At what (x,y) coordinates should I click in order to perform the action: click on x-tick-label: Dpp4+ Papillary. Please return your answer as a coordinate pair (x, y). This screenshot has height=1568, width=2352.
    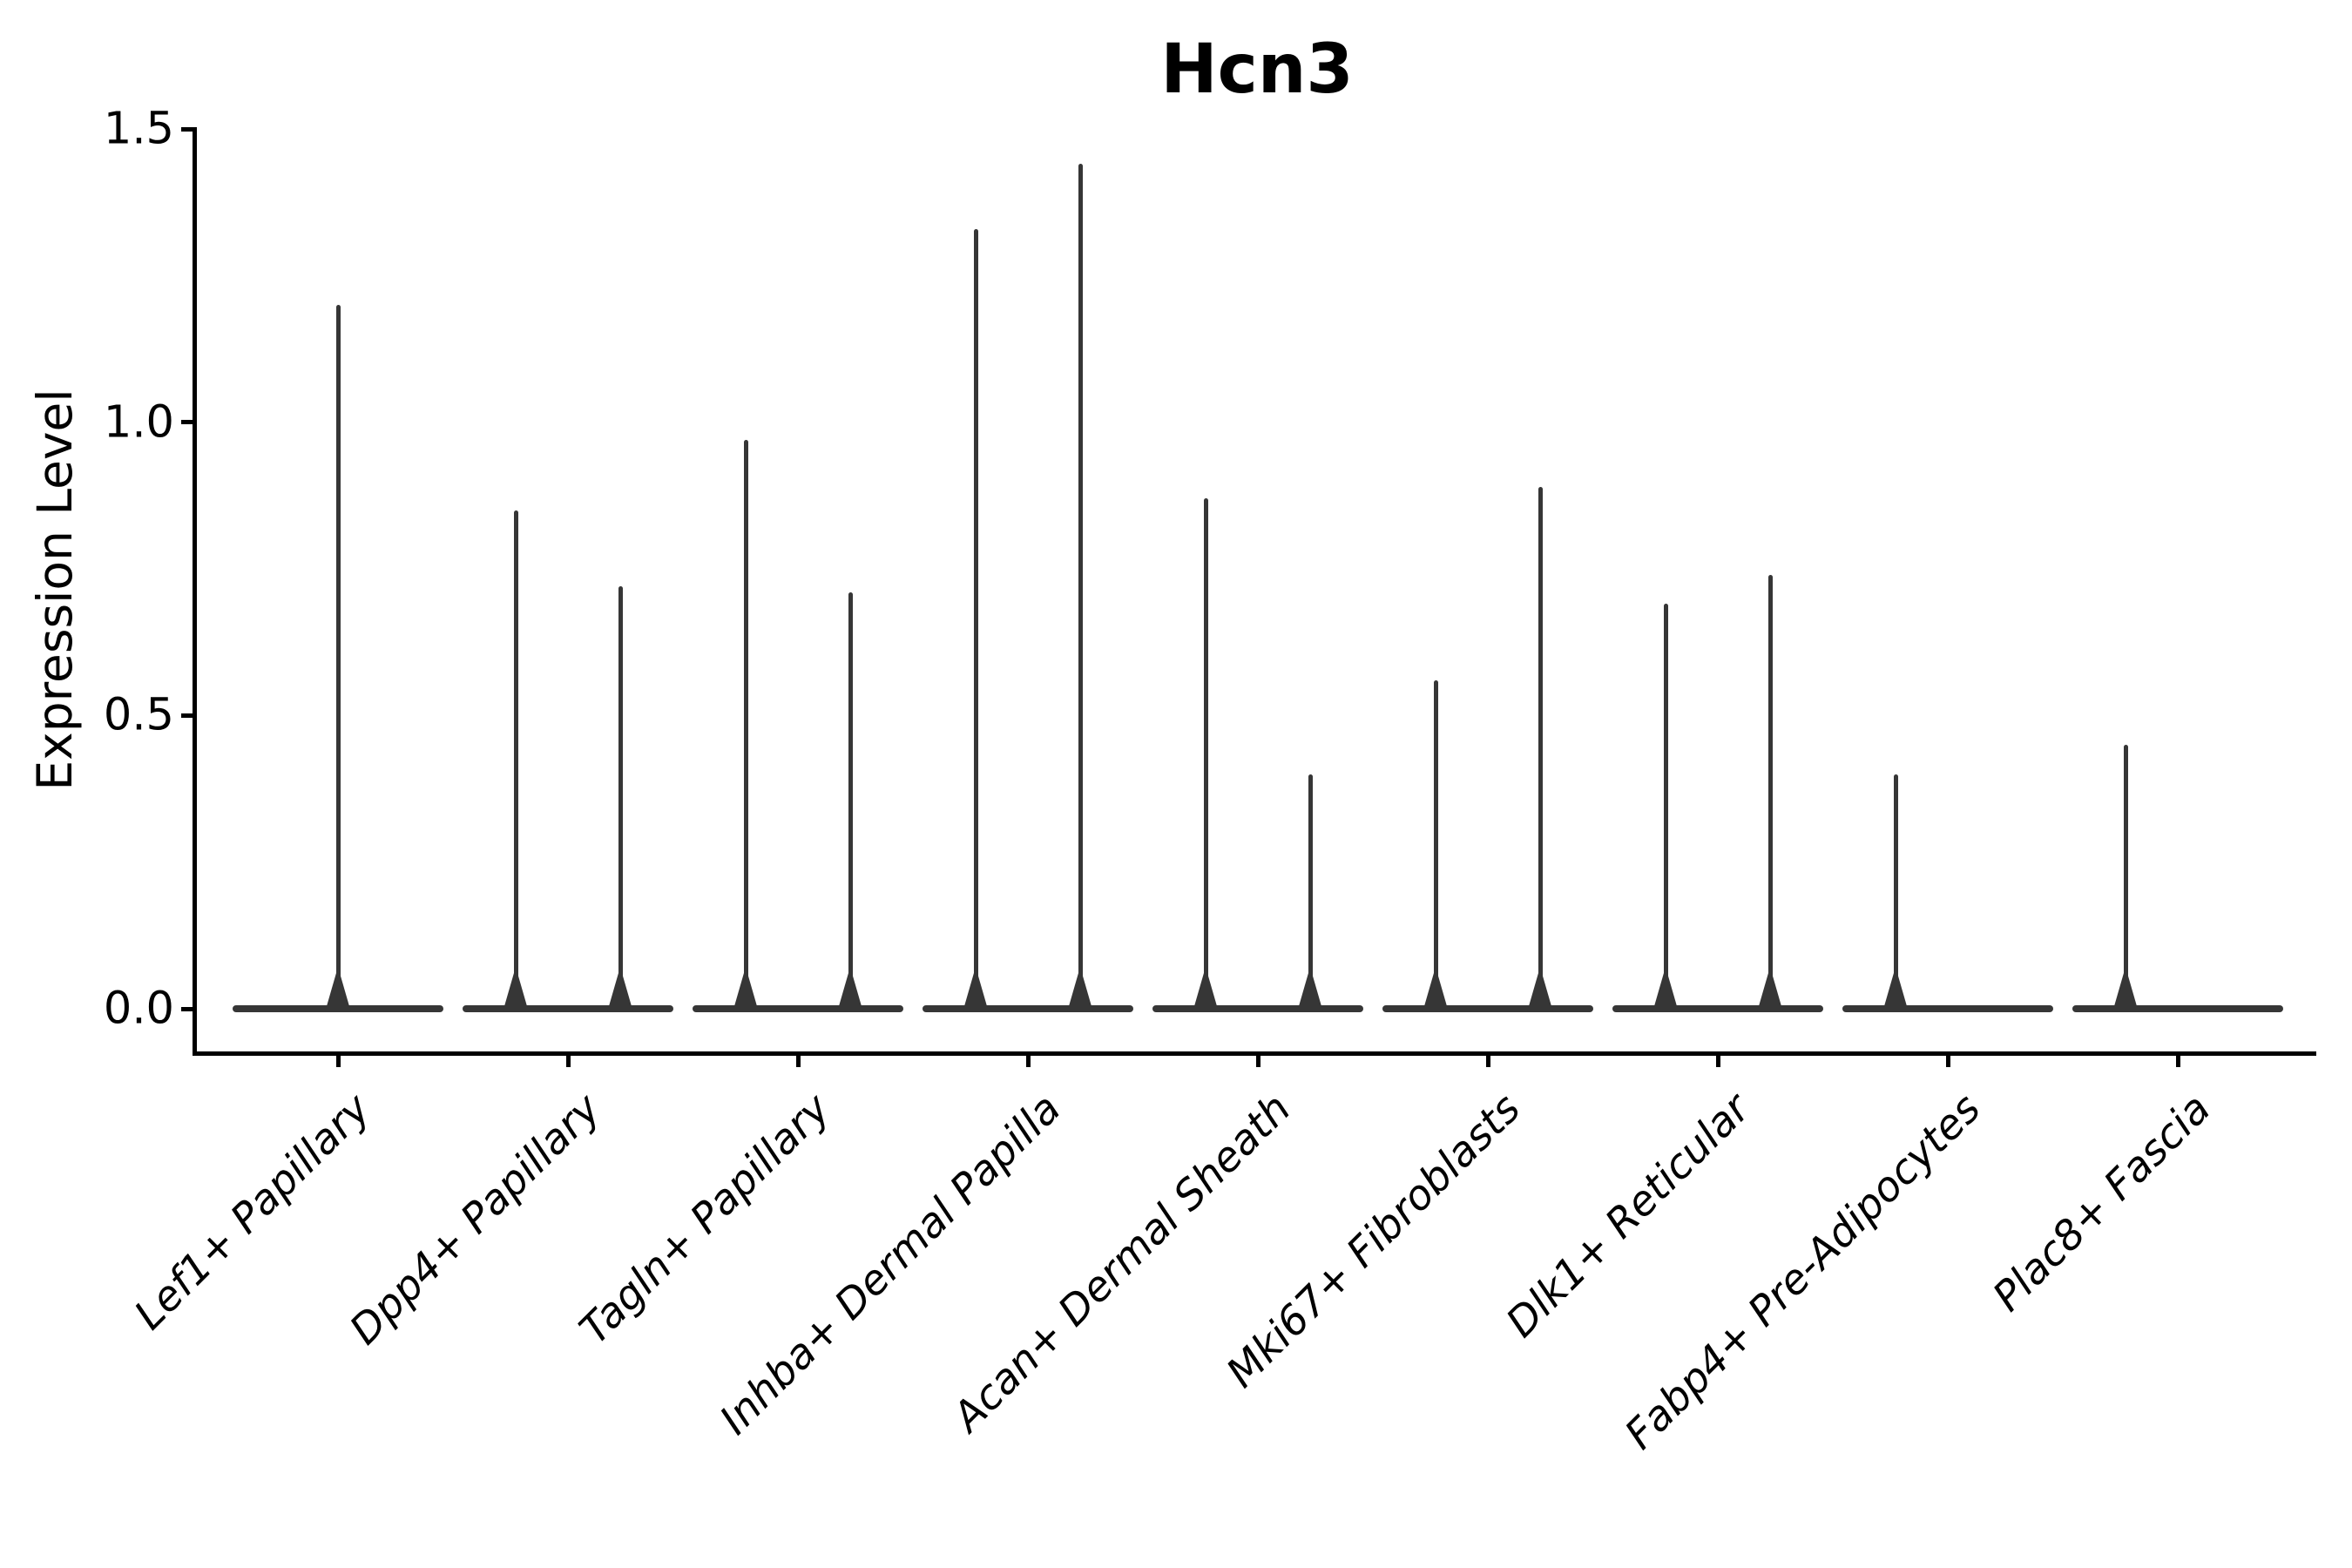
    Looking at the image, I should click on (475, 1220).